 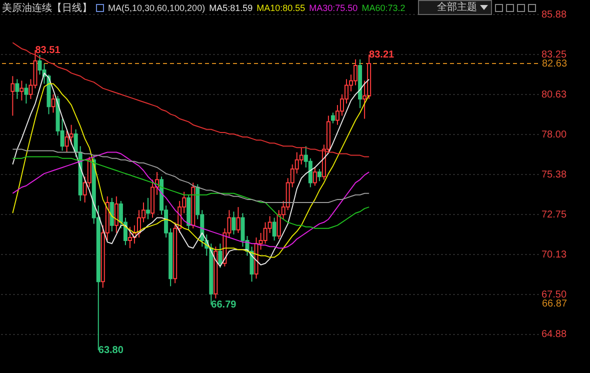 I want to click on text: MA60:73.2, so click(x=384, y=8).